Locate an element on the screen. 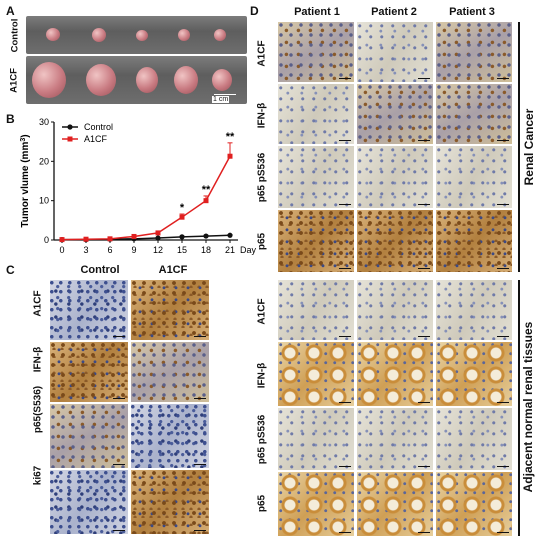  a1cf-tumor-photo is located at coordinates (136, 80).